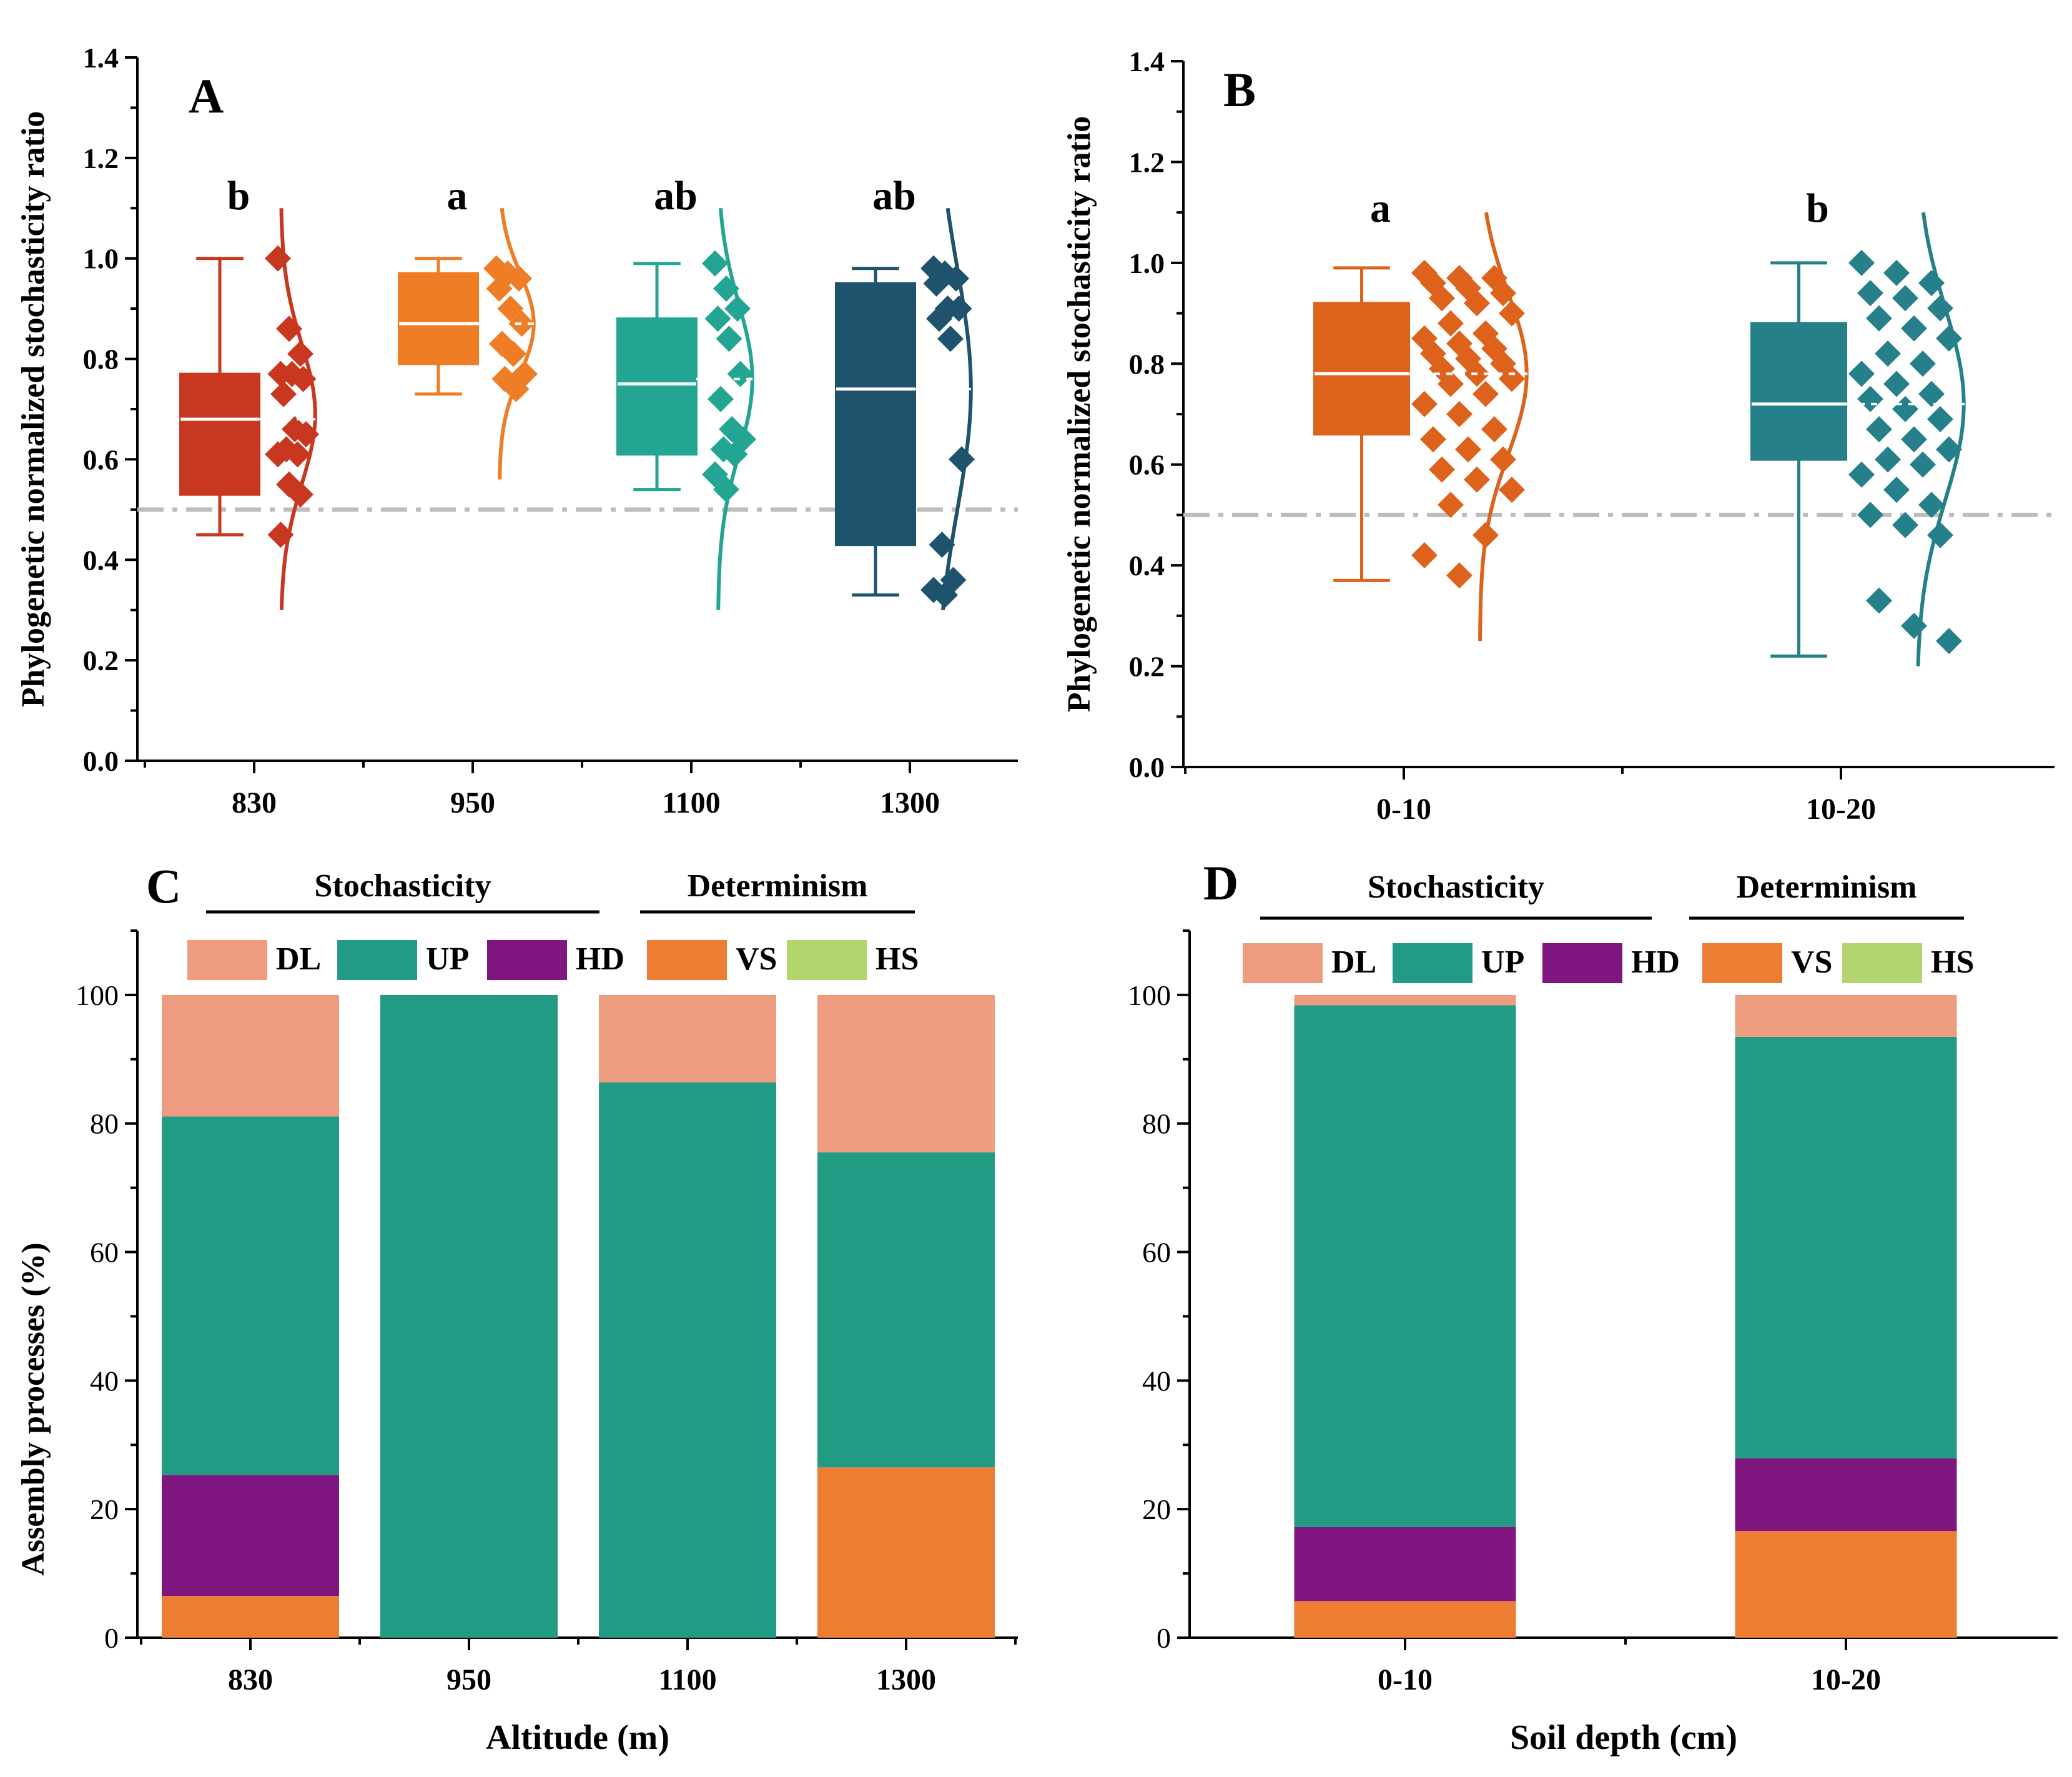 This screenshot has height=1777, width=2072. What do you see at coordinates (207, 96) in the screenshot?
I see `panel-letter: A` at bounding box center [207, 96].